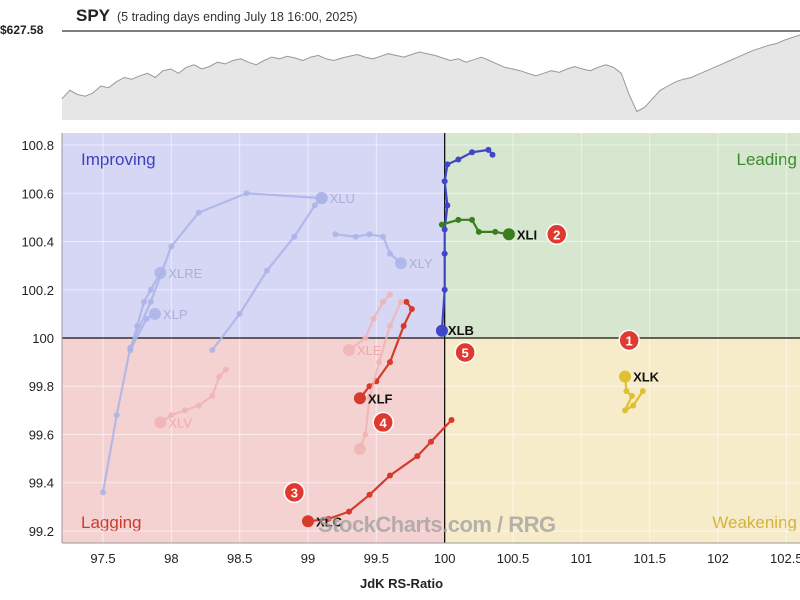 This screenshot has width=800, height=600. I want to click on y-tick-label: 100, so click(43, 338).